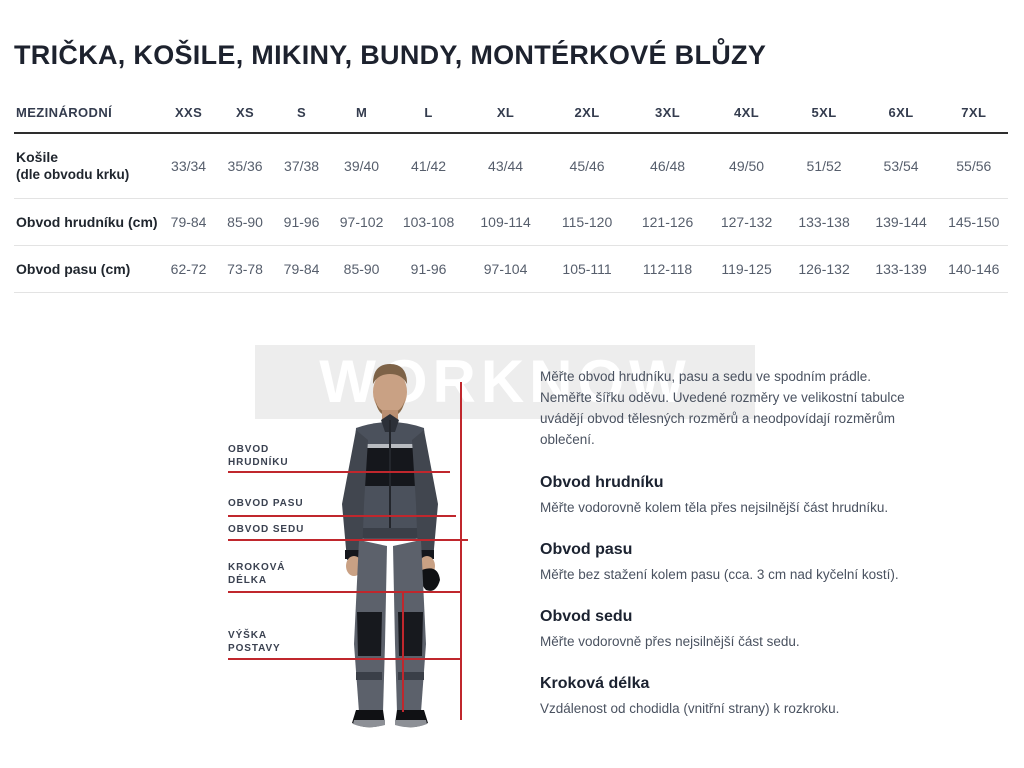  Describe the element at coordinates (348, 540) in the screenshot. I see `seat-measure-line` at that location.